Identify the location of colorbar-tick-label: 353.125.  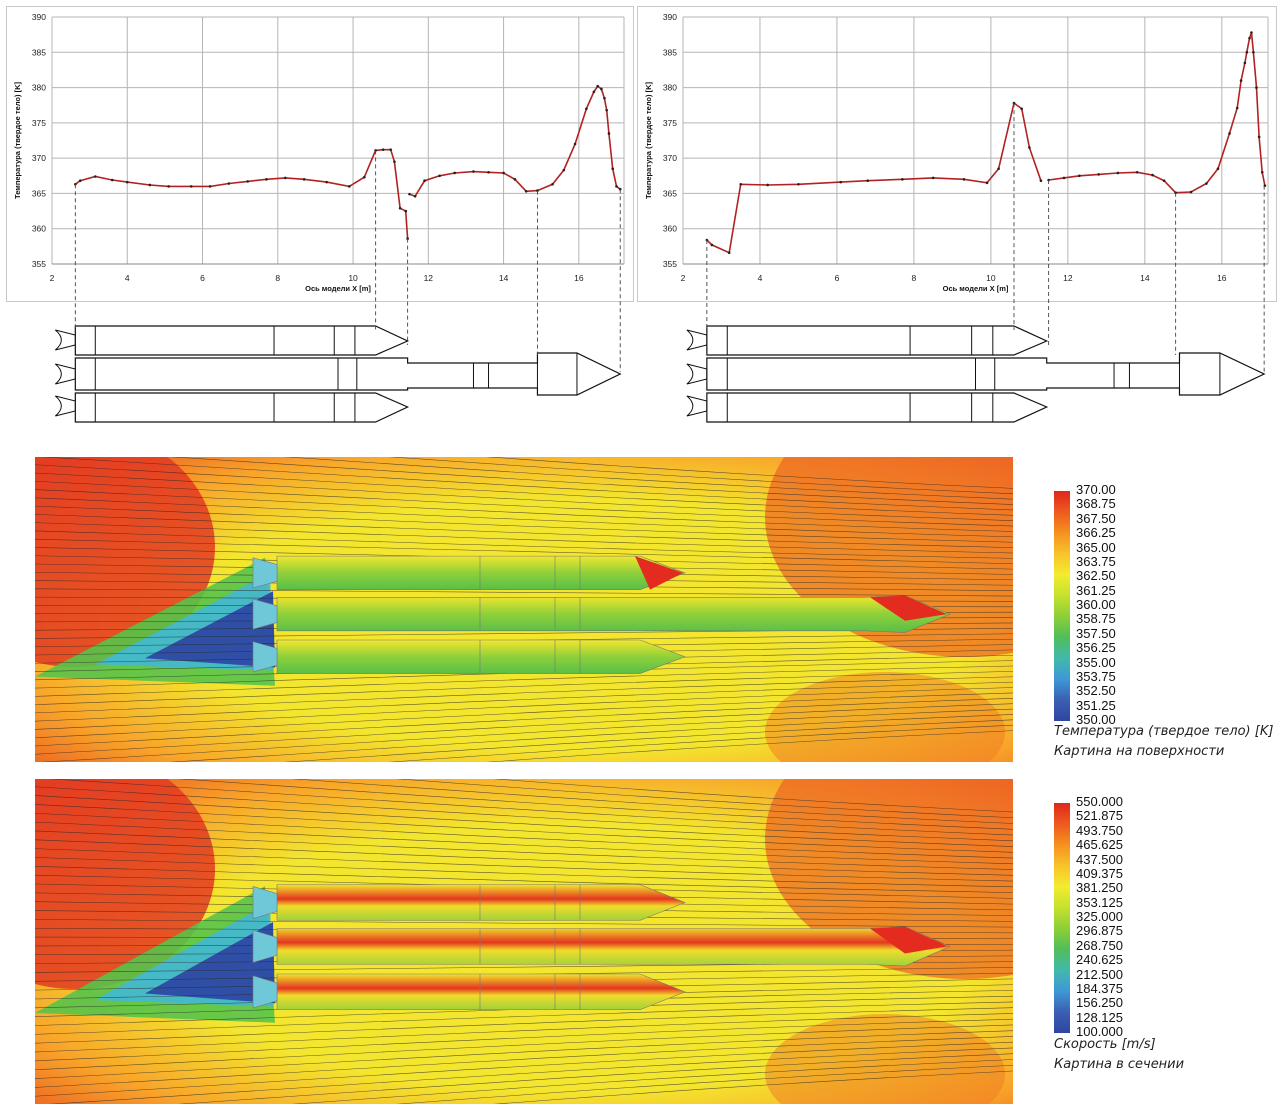
(1099, 902).